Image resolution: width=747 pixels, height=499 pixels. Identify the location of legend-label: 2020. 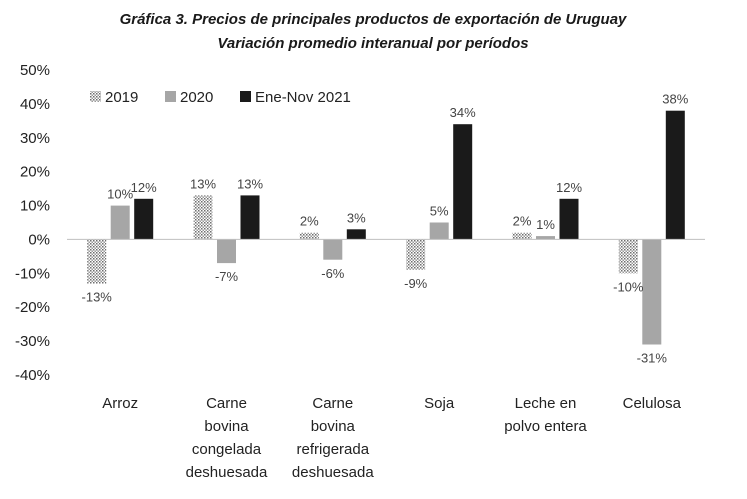
(196, 97).